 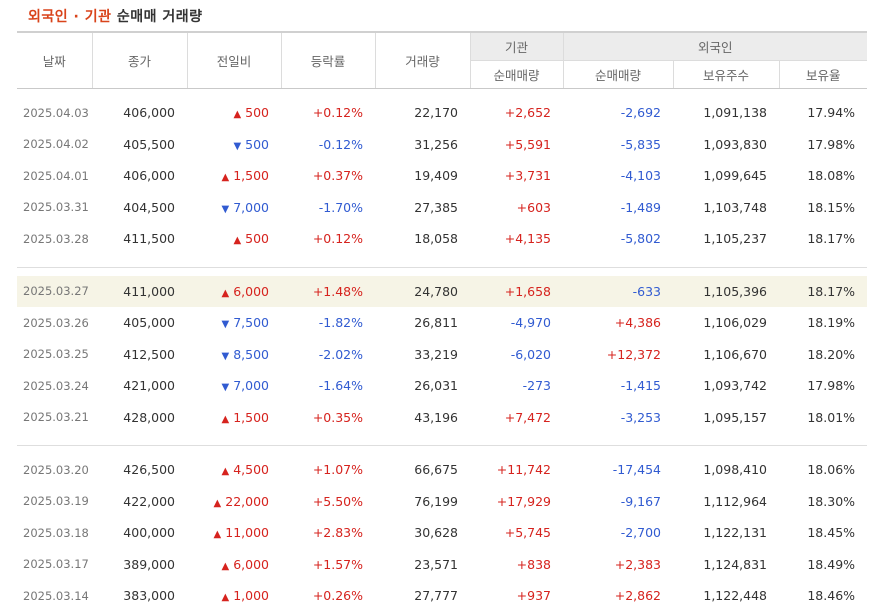 I want to click on cell-foreign-net: -2,692, so click(x=640, y=113).